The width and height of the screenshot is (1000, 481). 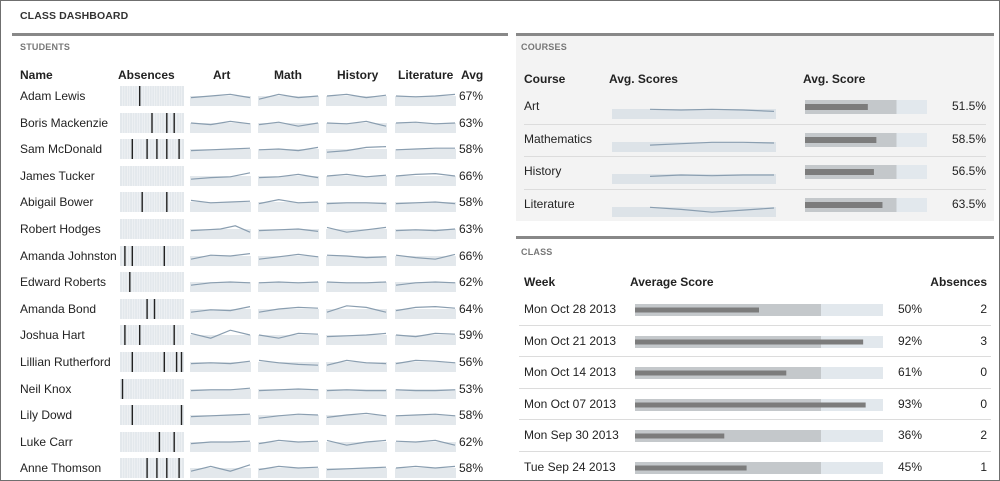 What do you see at coordinates (61, 468) in the screenshot?
I see `student-name: Anne Thomson` at bounding box center [61, 468].